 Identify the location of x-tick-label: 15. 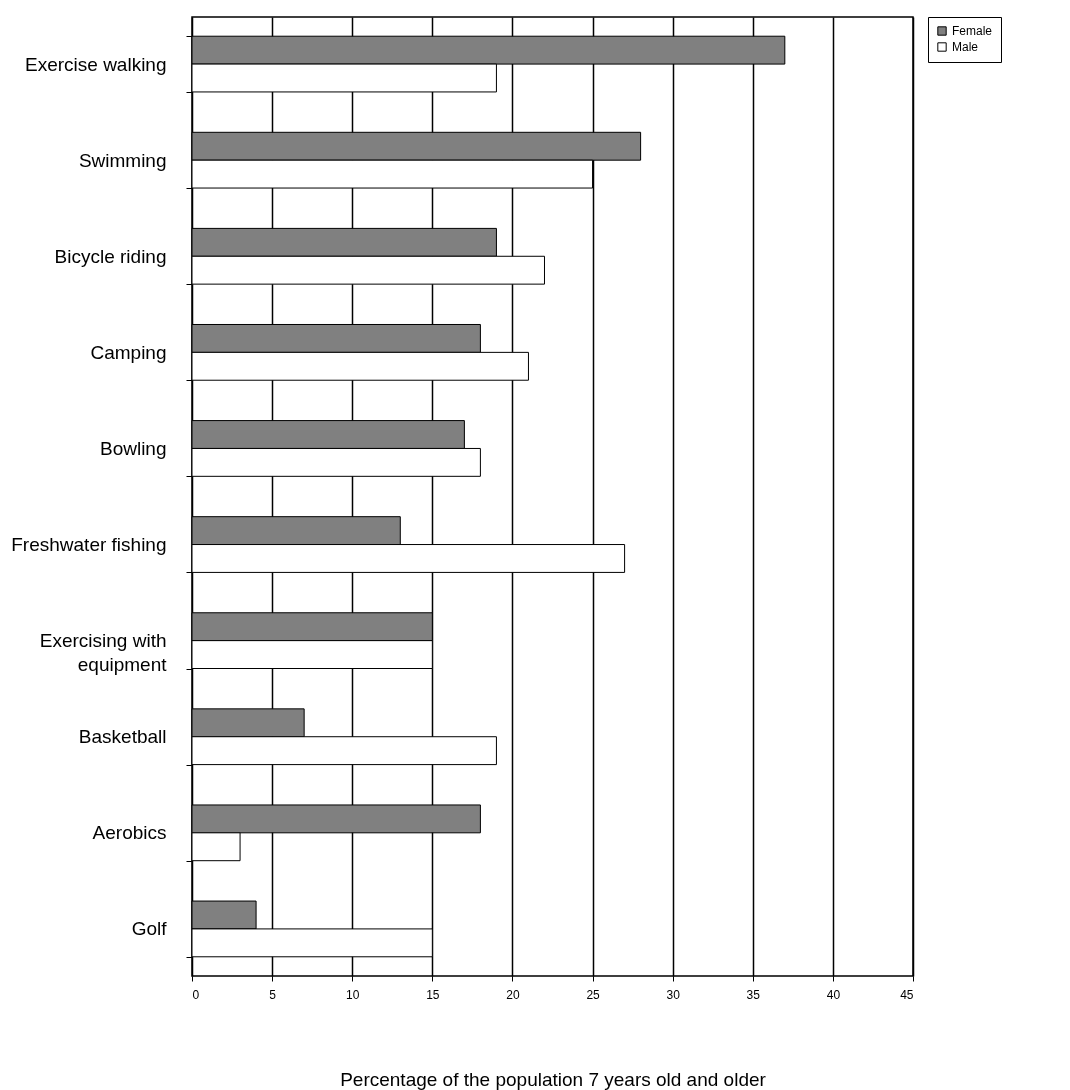
(433, 994).